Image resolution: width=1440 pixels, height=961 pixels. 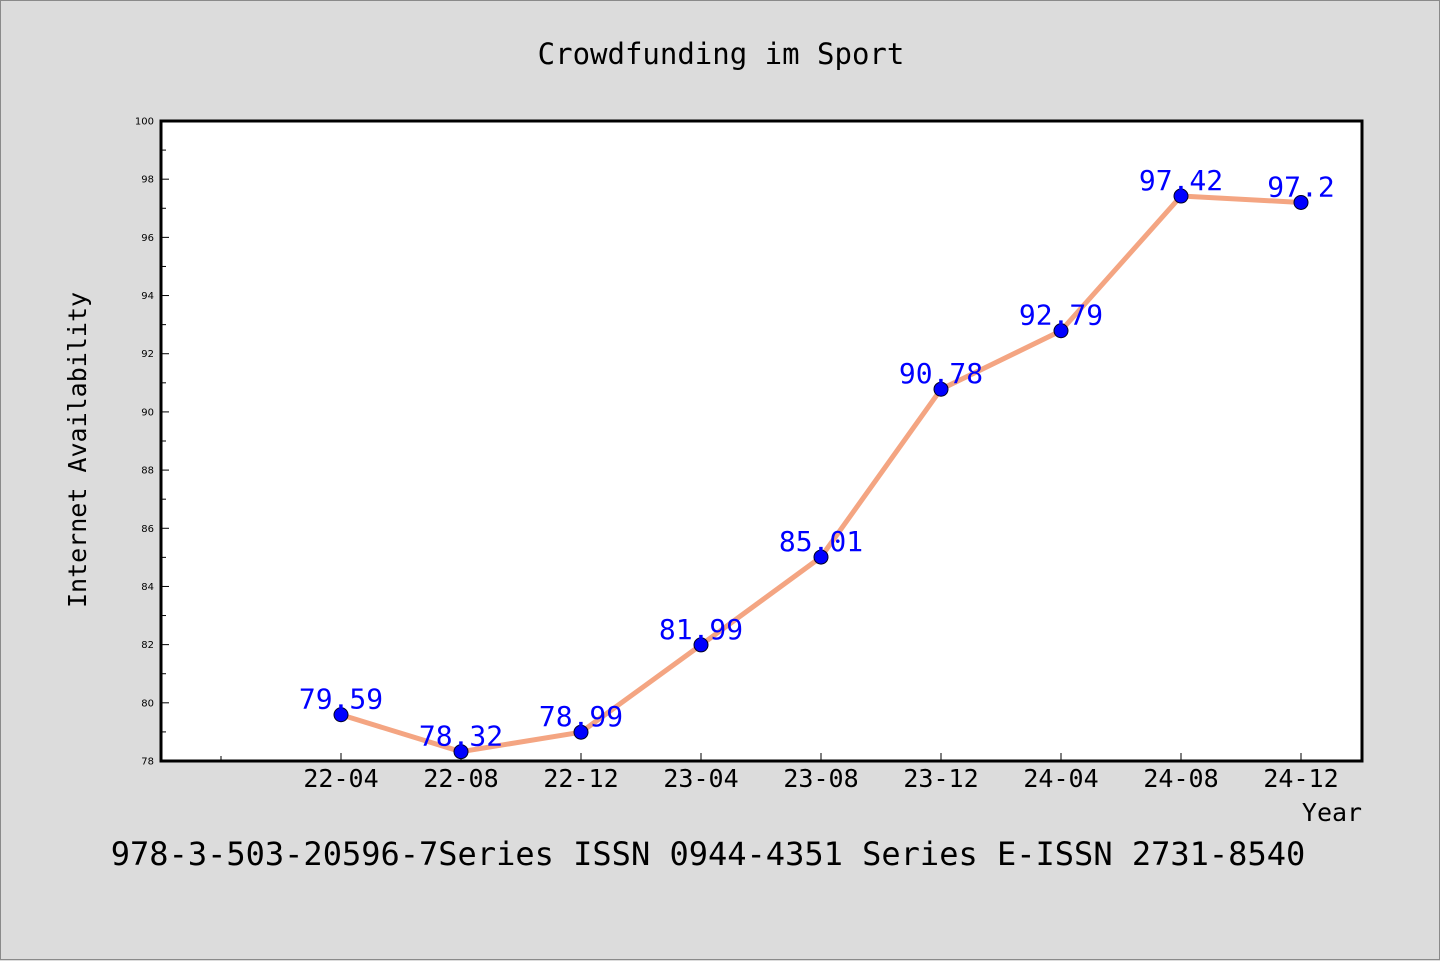 I want to click on x-tick-label: 24-04, so click(x=1060, y=778).